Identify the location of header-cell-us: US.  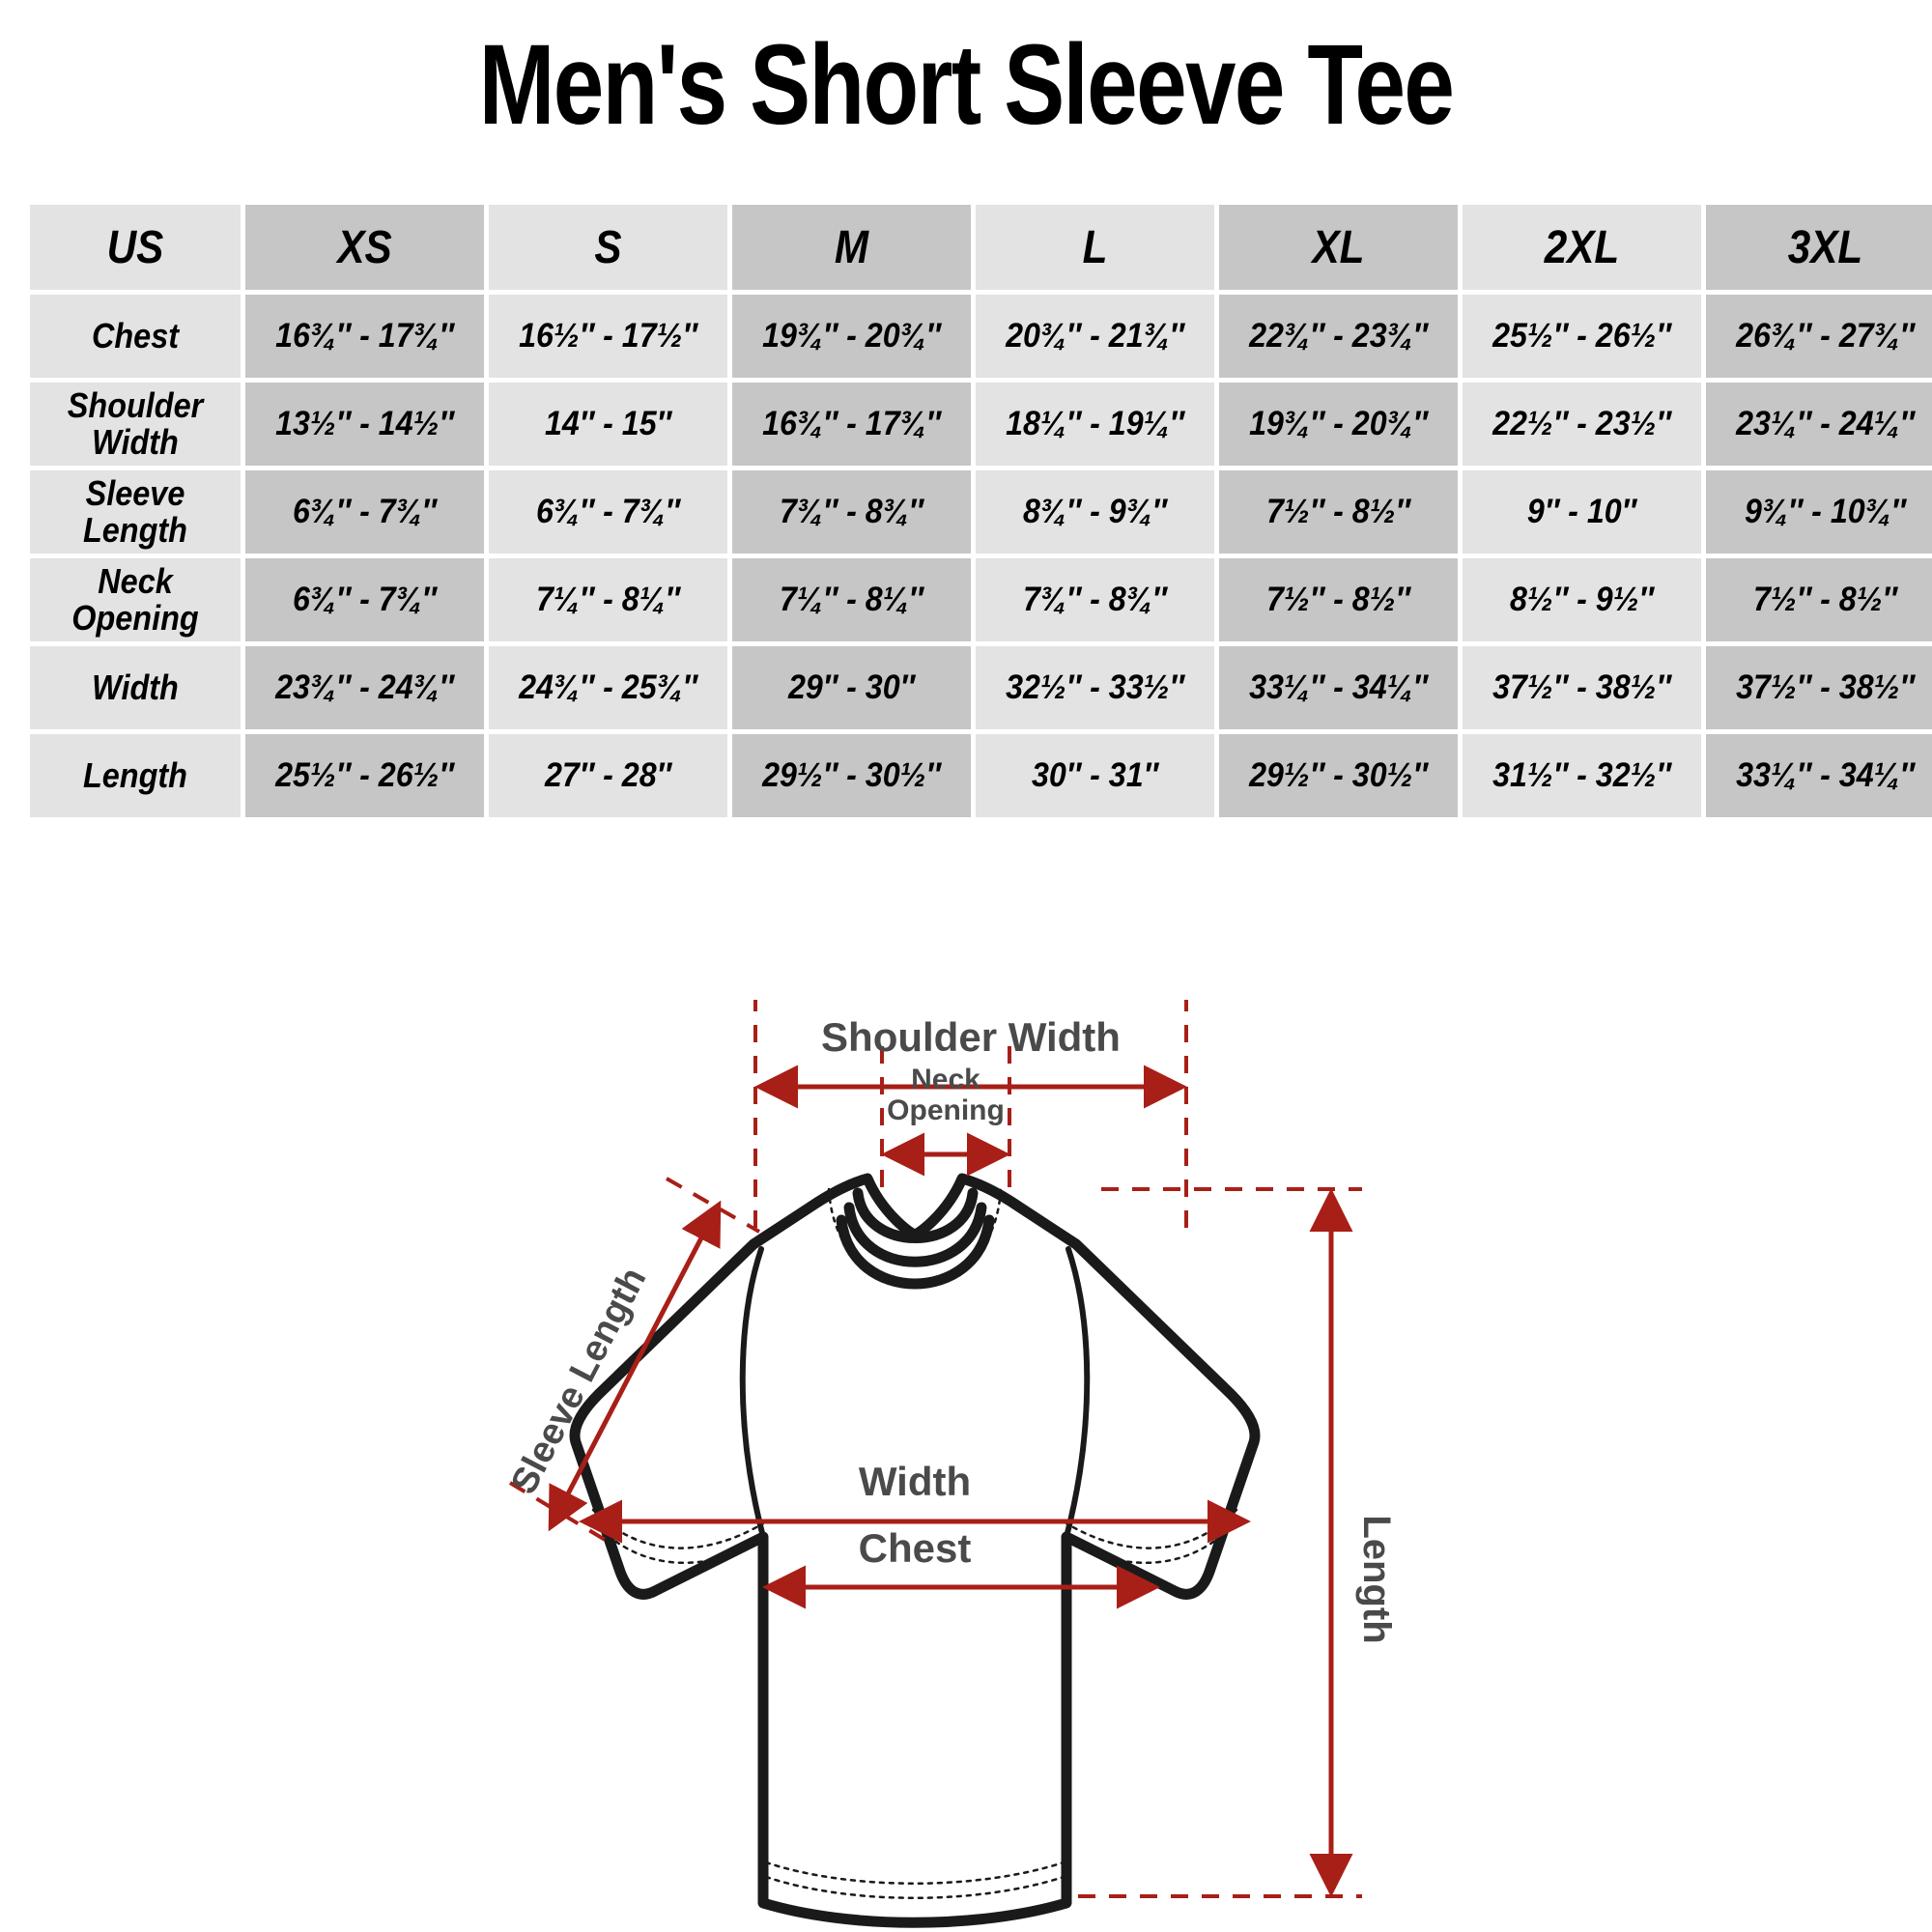
(135, 248).